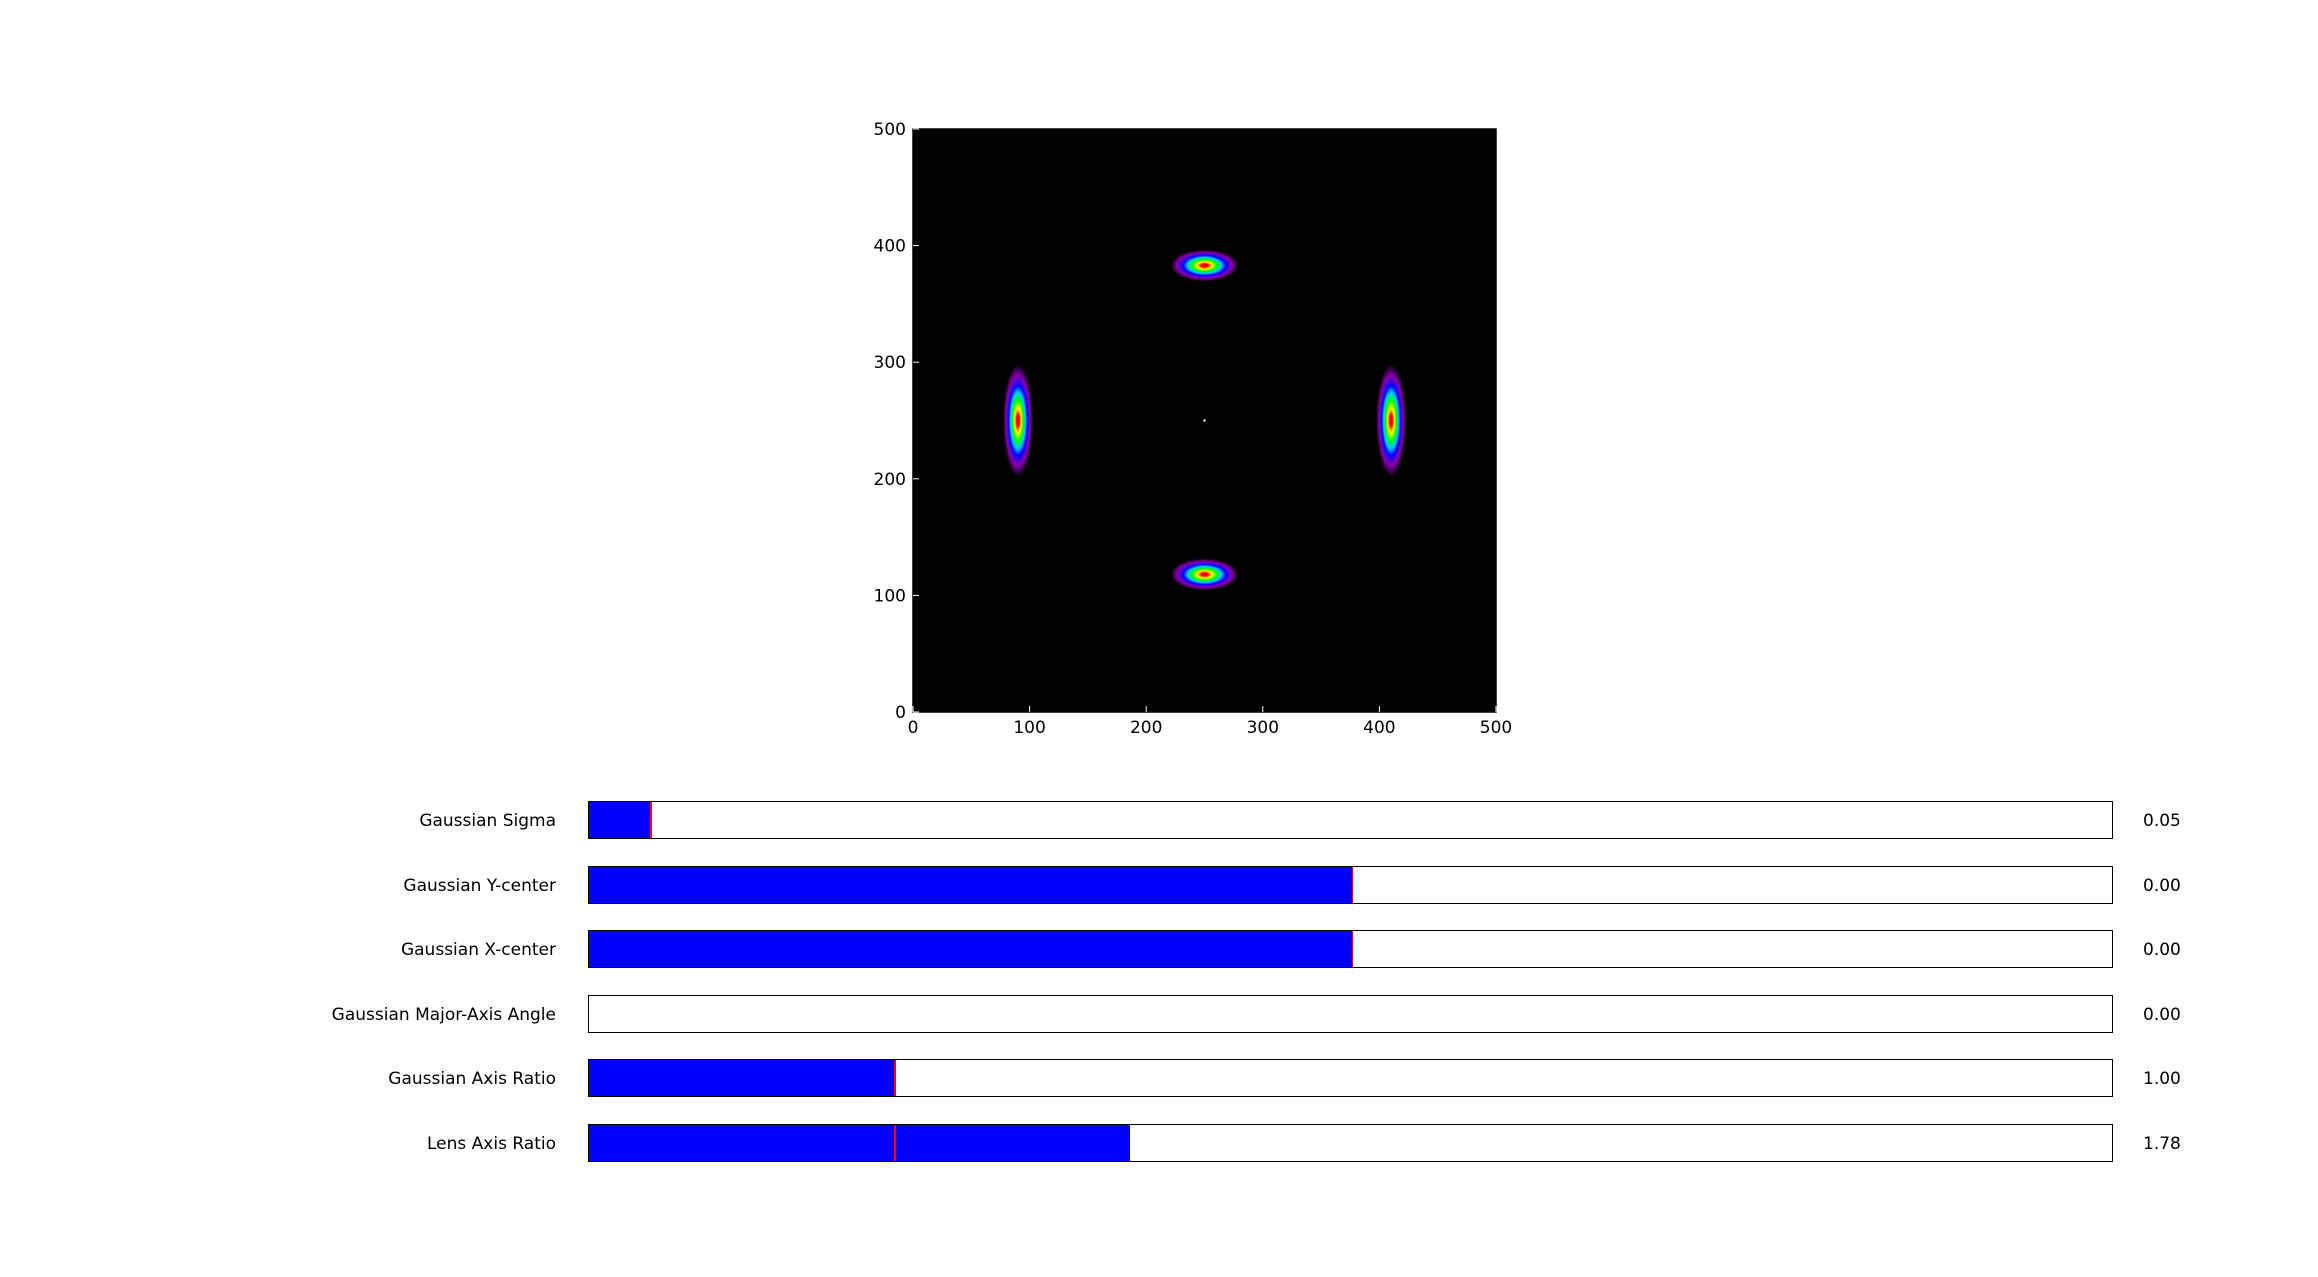 The image size is (2318, 1277). I want to click on slider-value-angle: 0.00, so click(2162, 1014).